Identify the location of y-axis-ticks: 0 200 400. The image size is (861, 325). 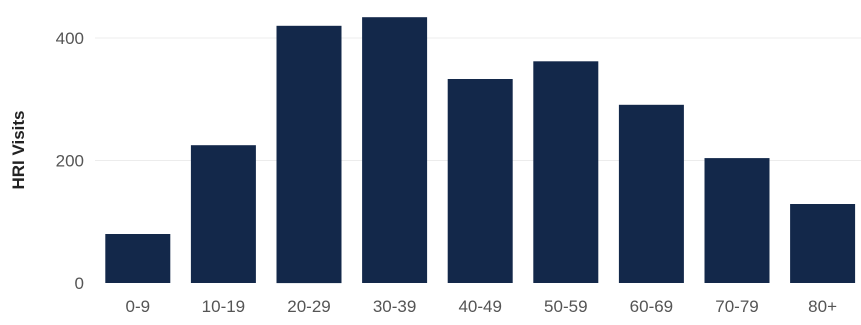
(70, 161).